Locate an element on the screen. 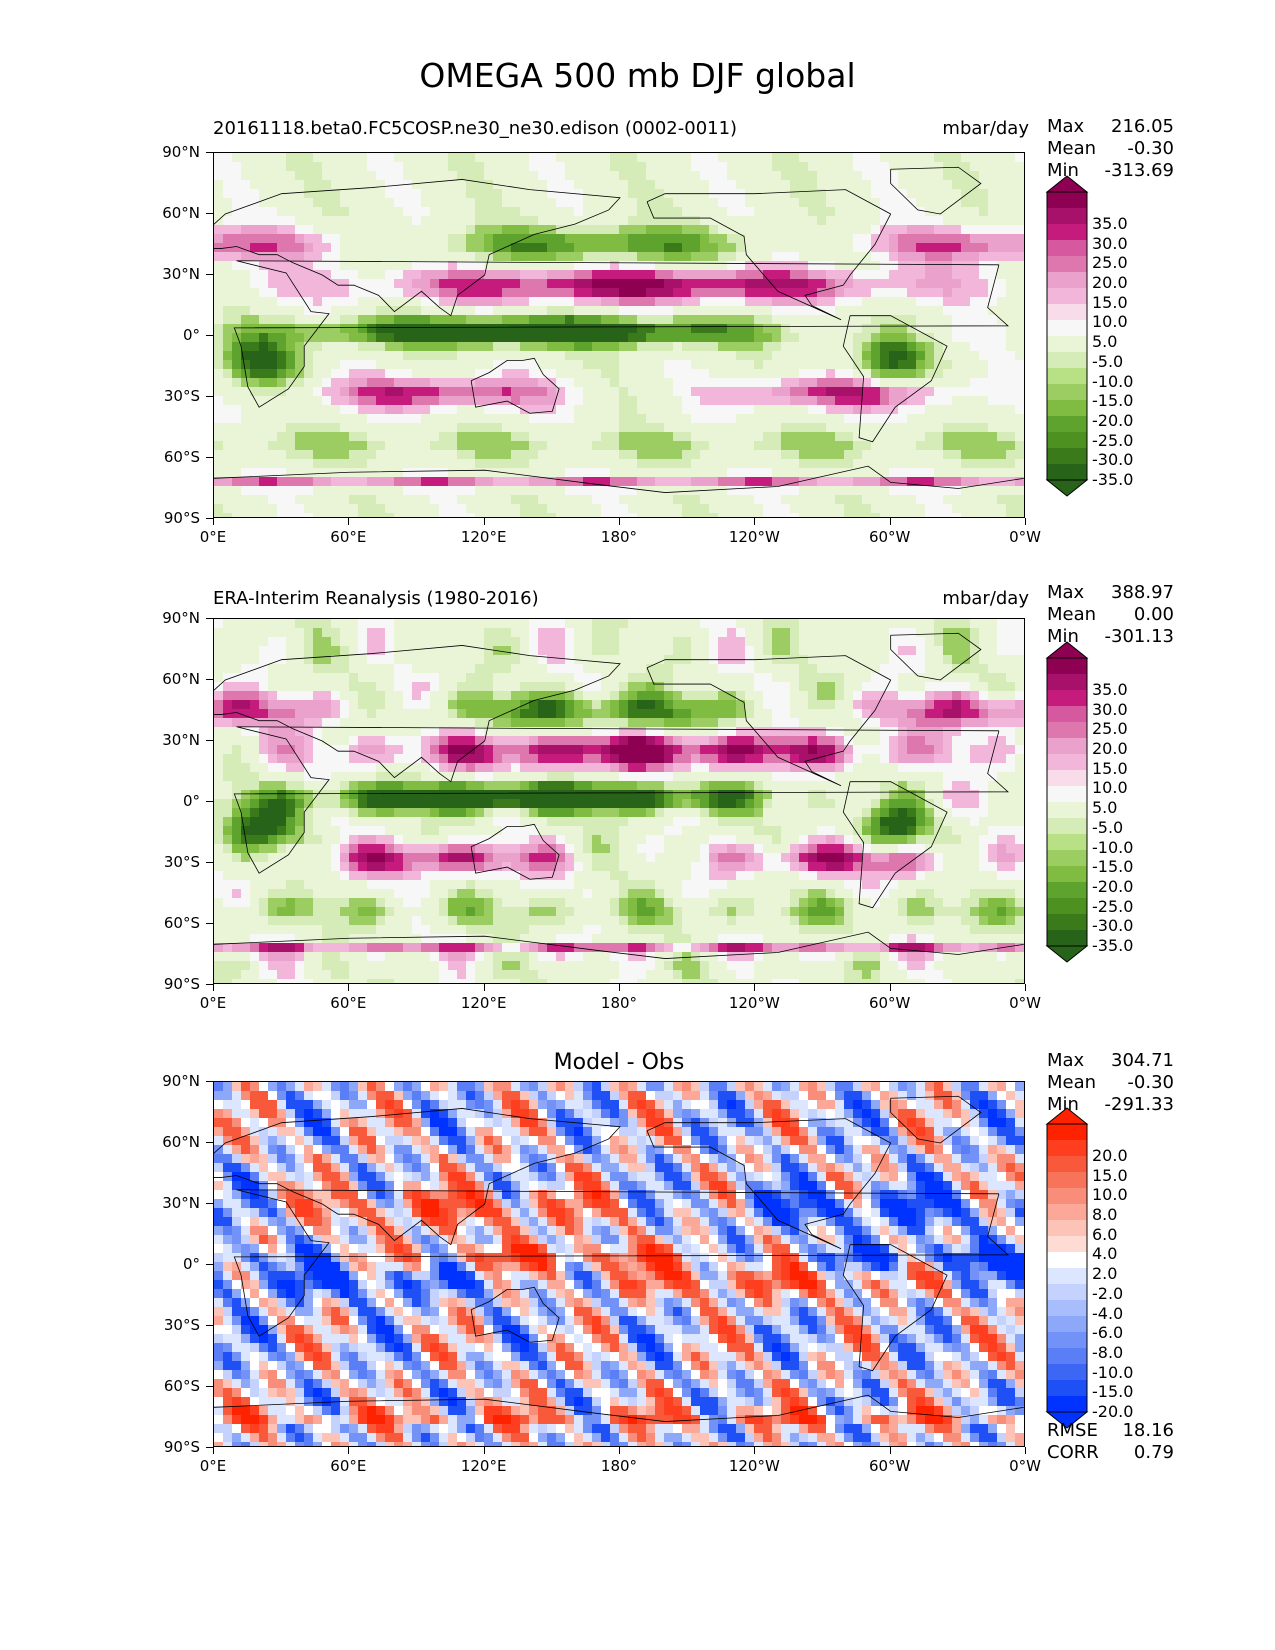  stat-row: Min -291.33 is located at coordinates (1110, 1105).